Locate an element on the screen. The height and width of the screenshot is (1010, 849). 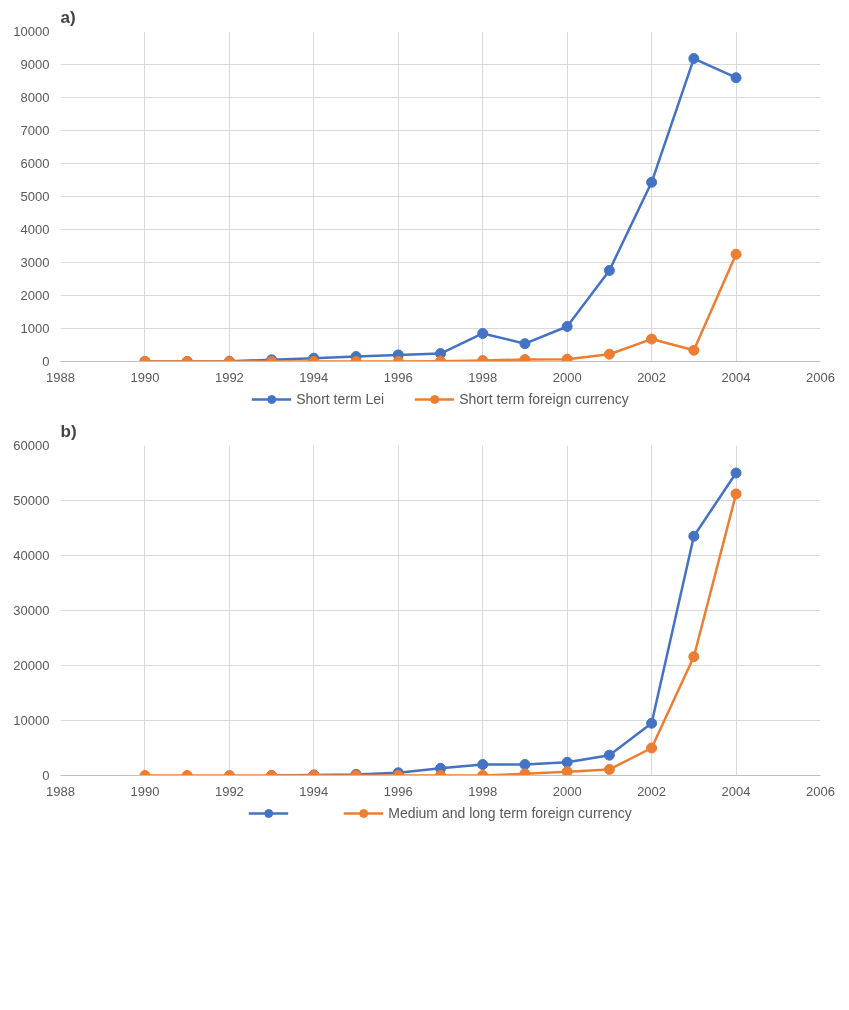
legend-label: Short term foreign currency is located at coordinates (544, 399).